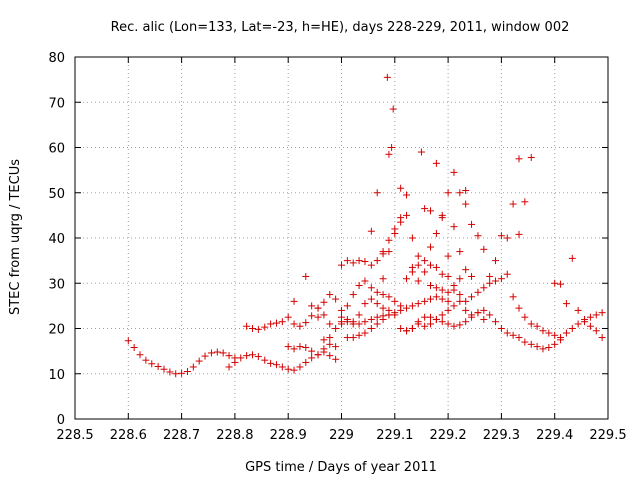  I want to click on x-tick-label: 228.9, so click(288, 435).